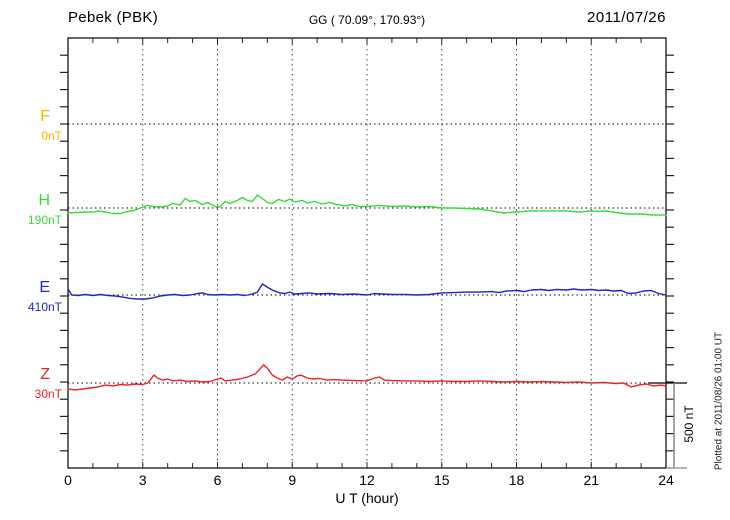  I want to click on x-tick-label: 3, so click(142, 480).